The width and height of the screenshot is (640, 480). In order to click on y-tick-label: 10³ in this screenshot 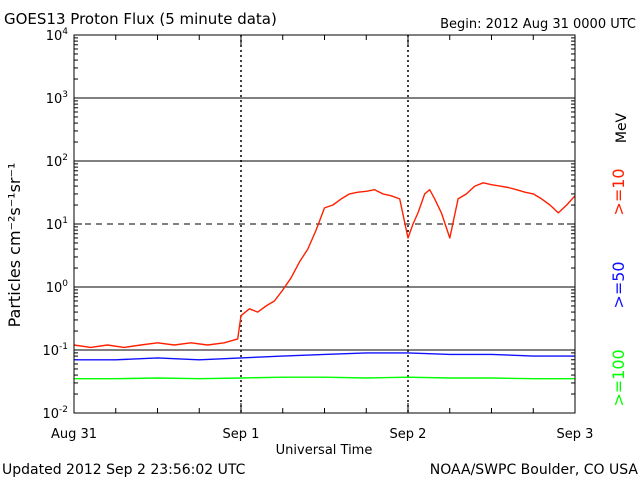, I will do `click(57, 98)`.